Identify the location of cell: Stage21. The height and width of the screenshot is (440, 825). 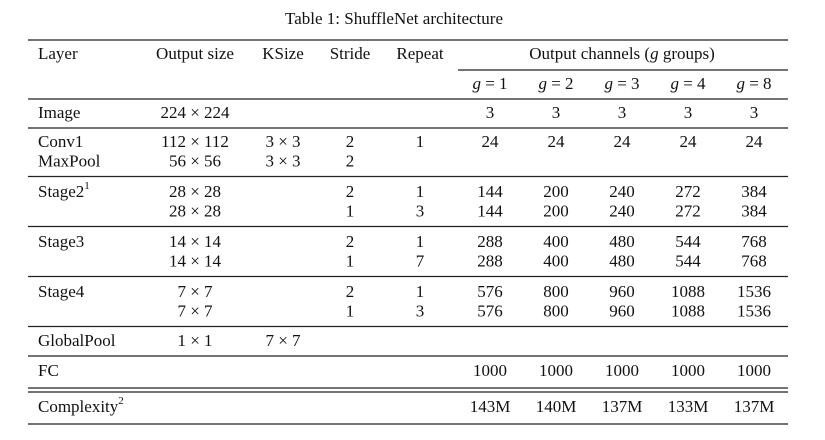
(64, 190).